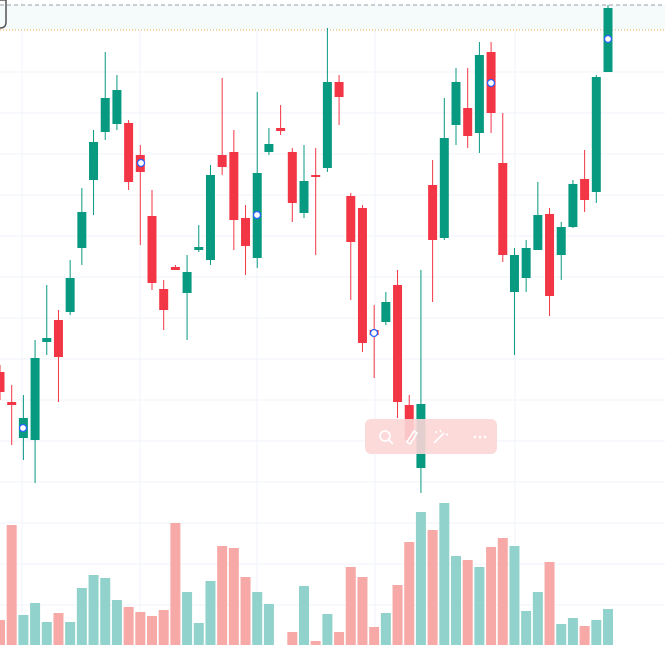 The height and width of the screenshot is (645, 665). What do you see at coordinates (441, 436) in the screenshot?
I see `magic-button` at bounding box center [441, 436].